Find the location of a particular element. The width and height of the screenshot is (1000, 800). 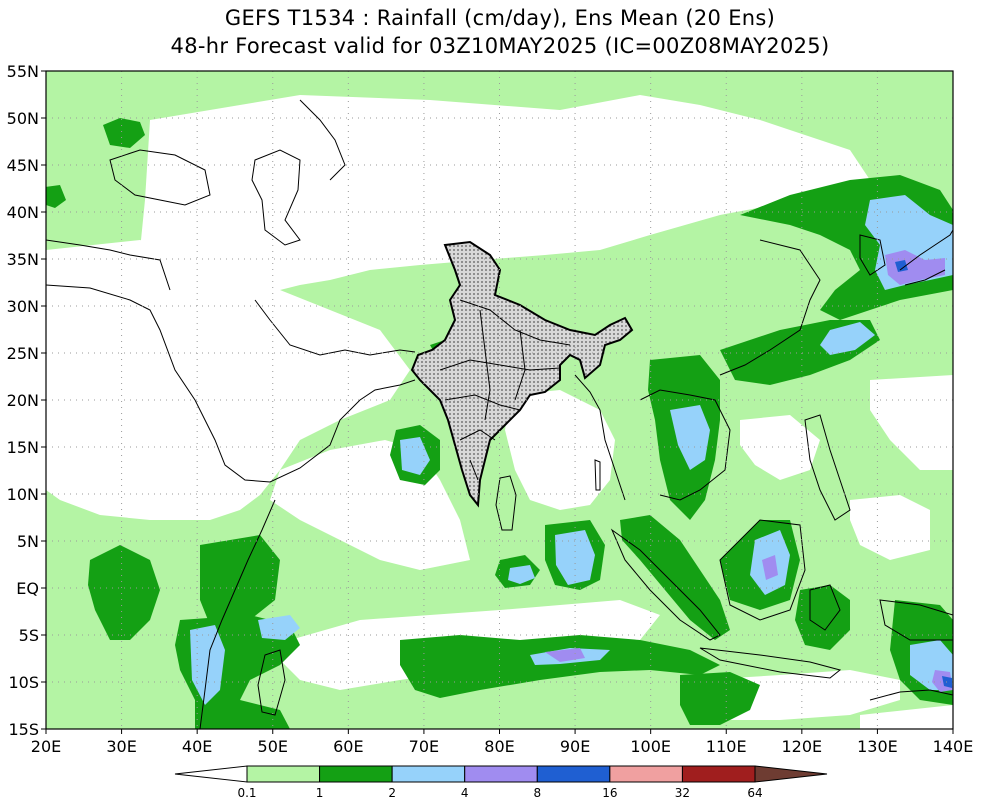

colorbar-tick-label: 8 is located at coordinates (537, 793).